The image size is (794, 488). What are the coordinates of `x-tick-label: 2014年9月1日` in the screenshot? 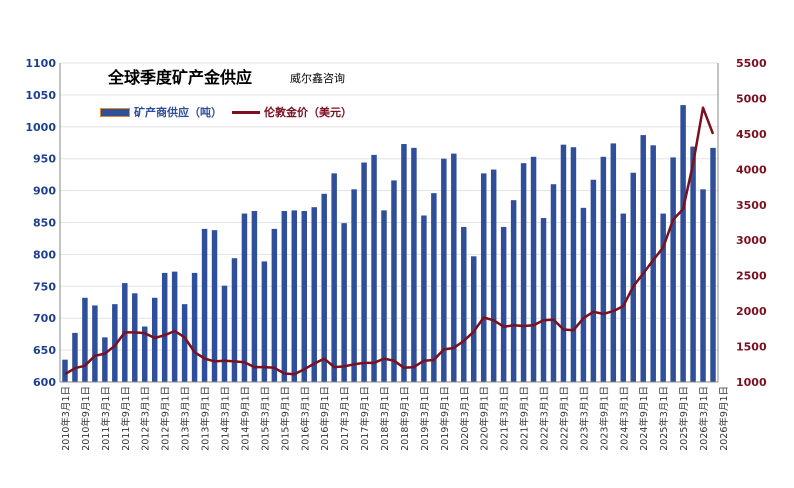 It's located at (245, 418).